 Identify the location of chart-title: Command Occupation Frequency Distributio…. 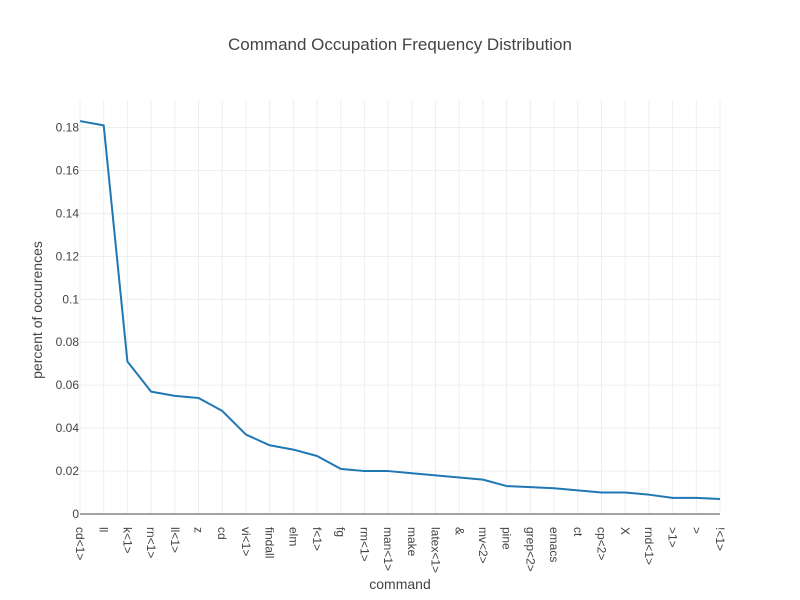
(400, 44).